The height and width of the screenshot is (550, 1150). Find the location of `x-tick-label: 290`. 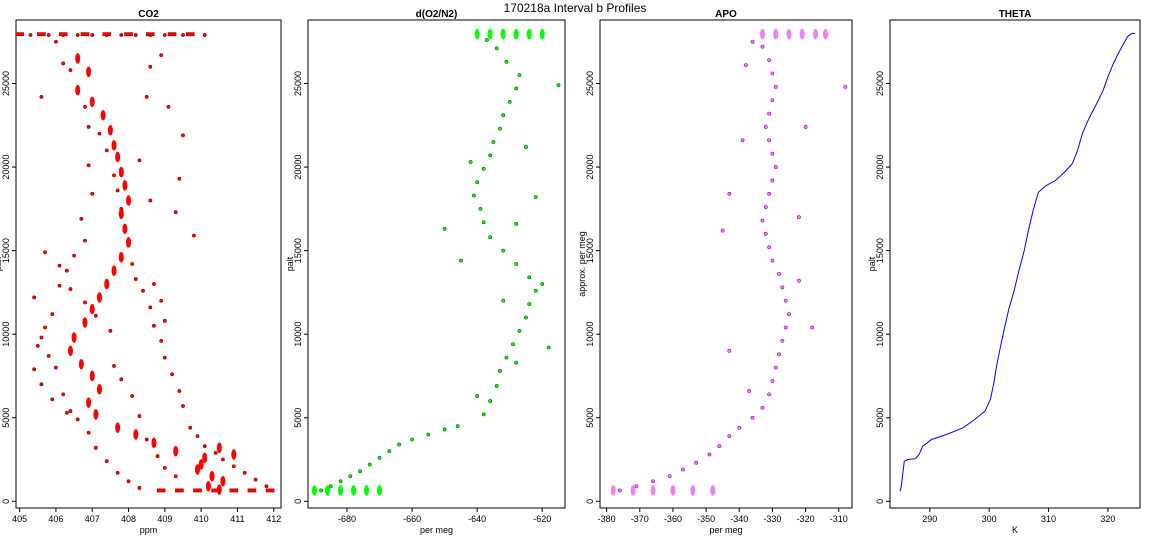

x-tick-label: 290 is located at coordinates (929, 519).